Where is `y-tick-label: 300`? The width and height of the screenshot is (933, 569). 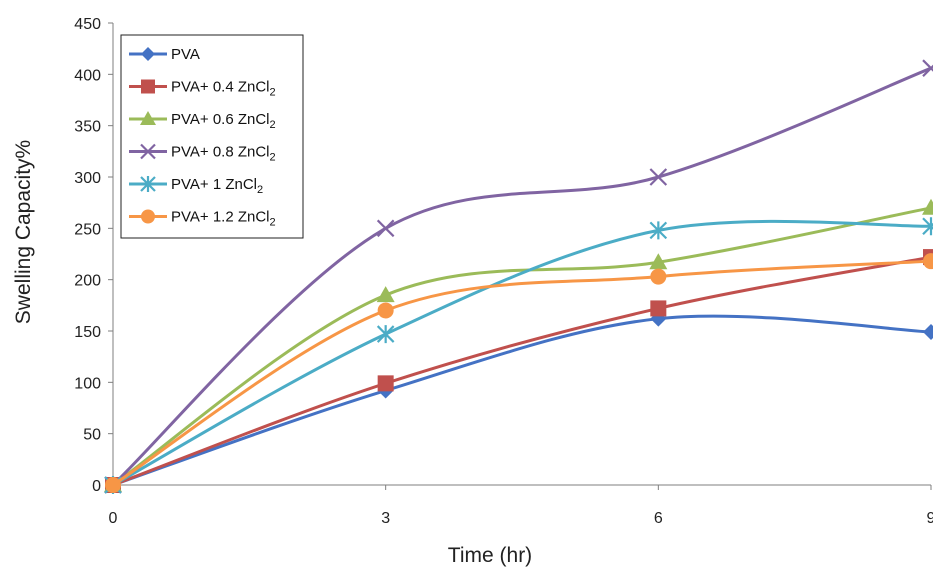
y-tick-label: 300 is located at coordinates (87, 178).